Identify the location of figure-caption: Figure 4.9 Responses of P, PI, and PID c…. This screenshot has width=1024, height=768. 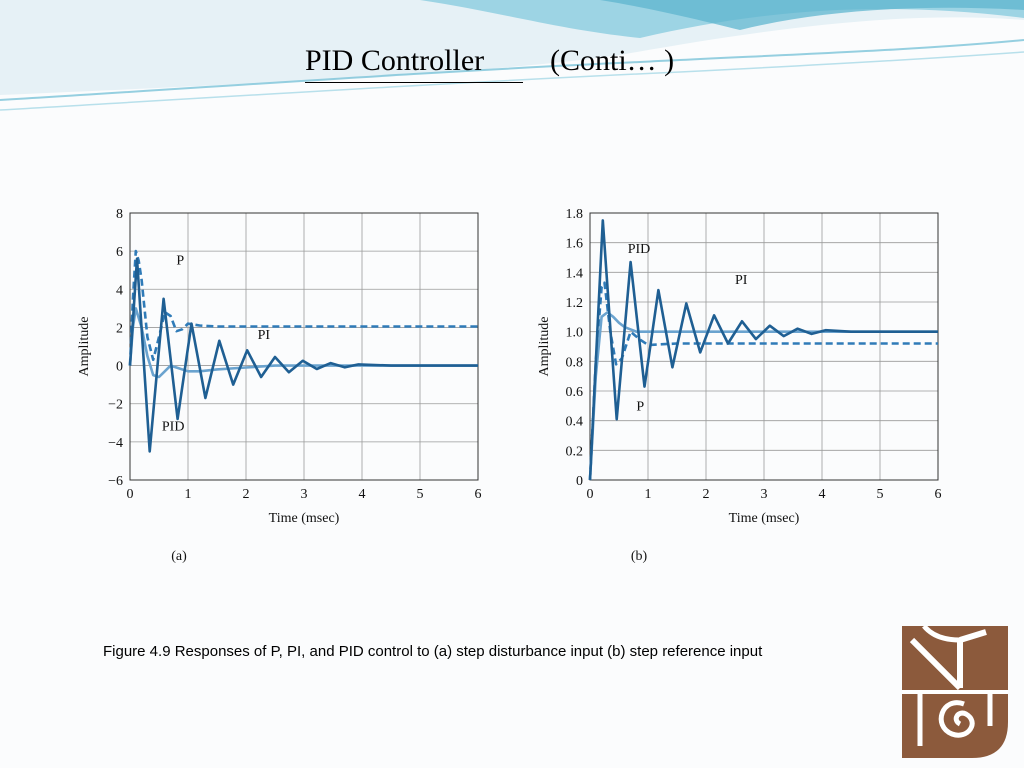
(433, 651).